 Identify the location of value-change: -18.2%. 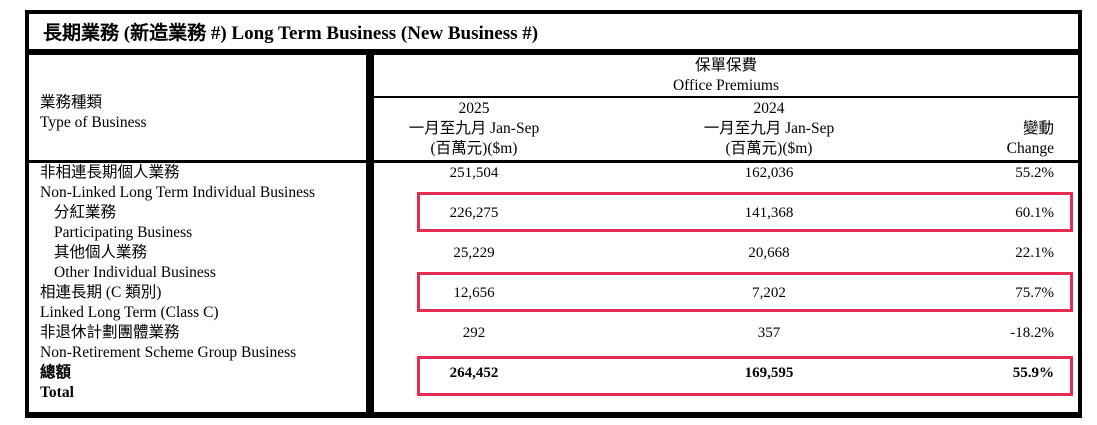
(1032, 333).